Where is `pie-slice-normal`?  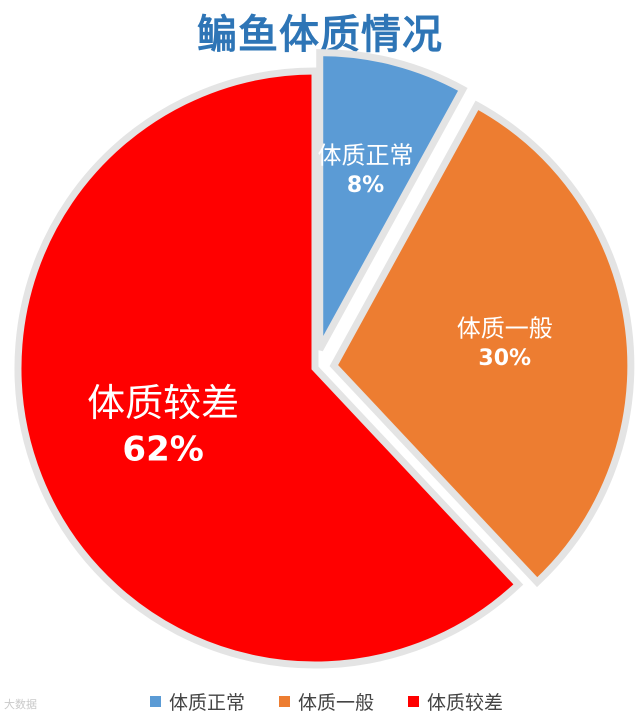 pie-slice-normal is located at coordinates (392, 200).